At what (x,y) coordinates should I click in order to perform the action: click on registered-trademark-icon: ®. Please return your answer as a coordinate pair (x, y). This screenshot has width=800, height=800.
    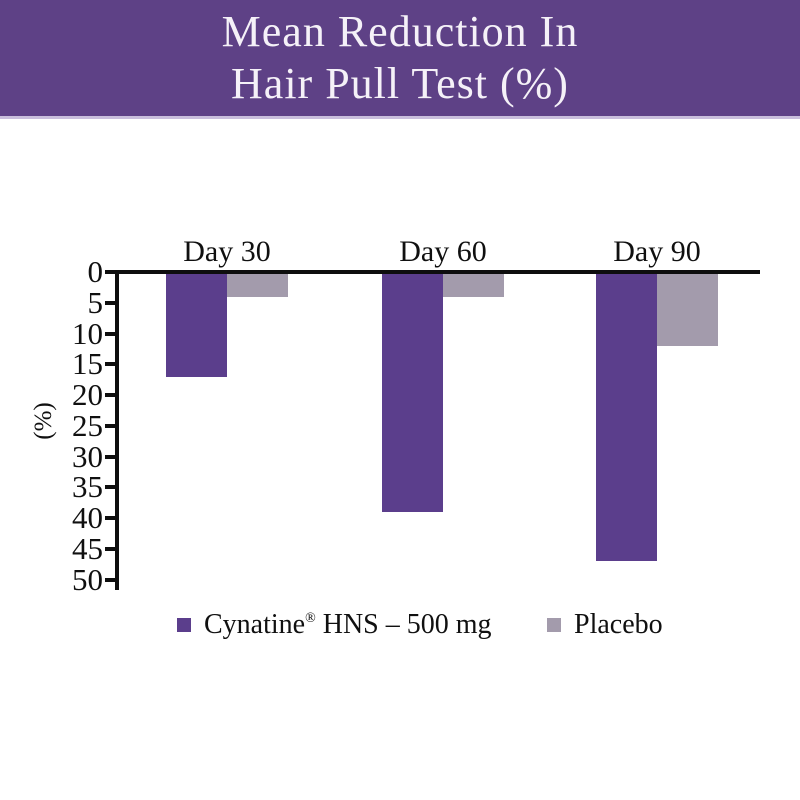
    Looking at the image, I should click on (310, 618).